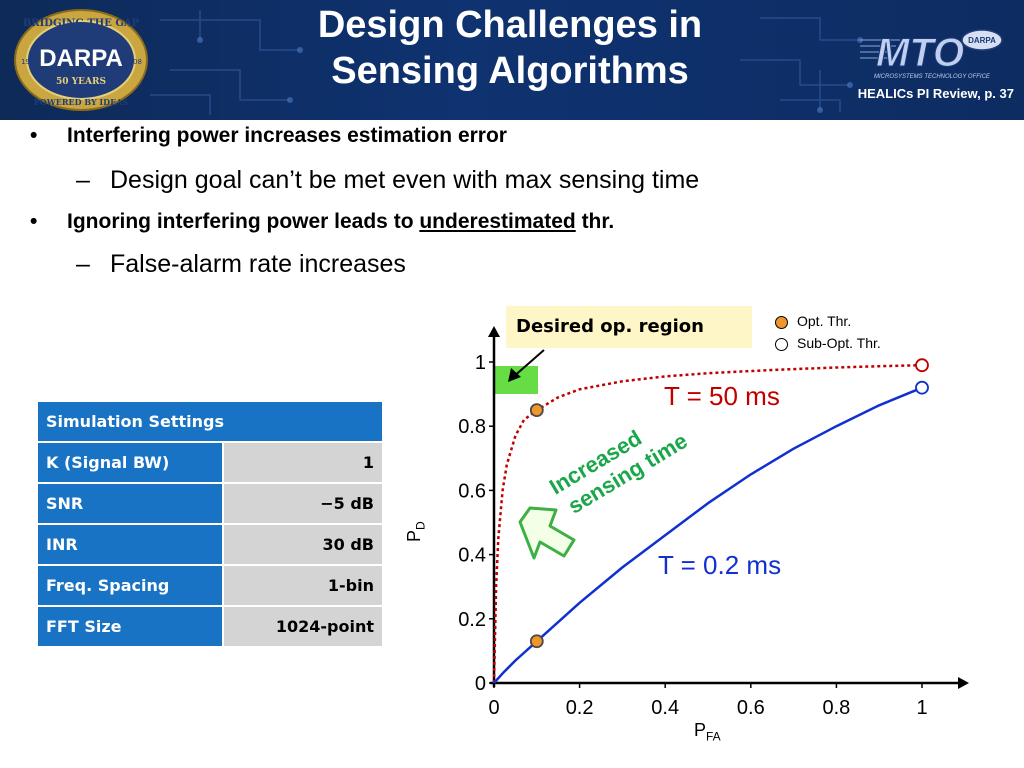 This screenshot has height=768, width=1024. Describe the element at coordinates (480, 363) in the screenshot. I see `y-tick-label: 1` at that location.